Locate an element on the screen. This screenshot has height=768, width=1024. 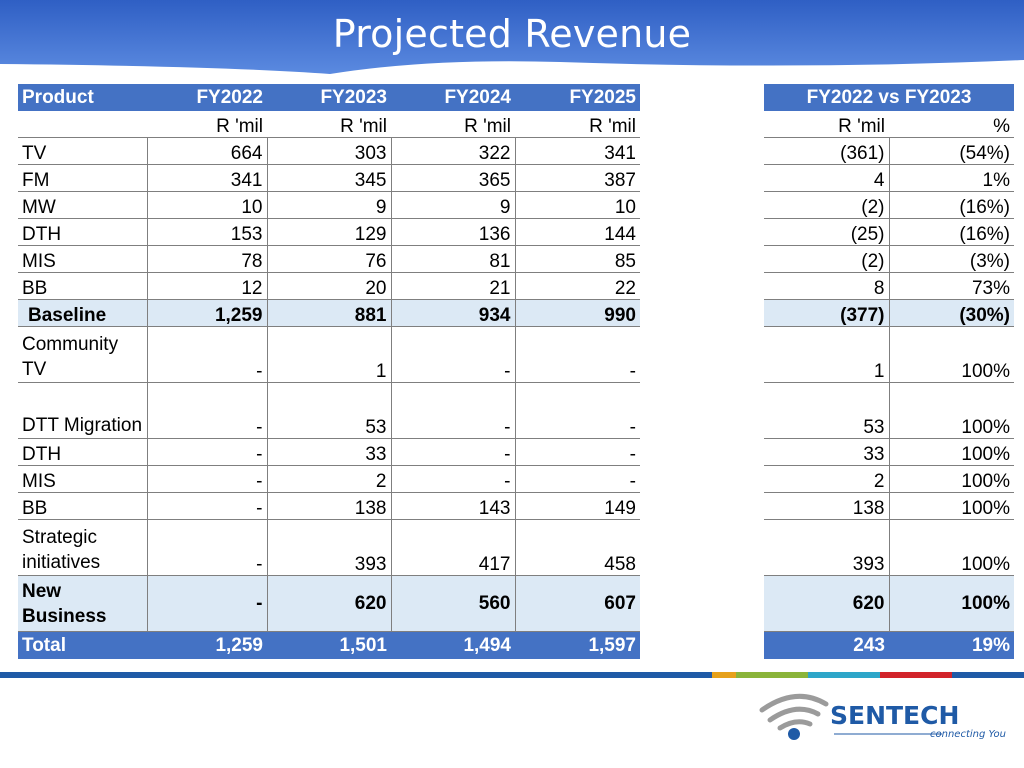
value-cell: 129 is located at coordinates (328, 232).